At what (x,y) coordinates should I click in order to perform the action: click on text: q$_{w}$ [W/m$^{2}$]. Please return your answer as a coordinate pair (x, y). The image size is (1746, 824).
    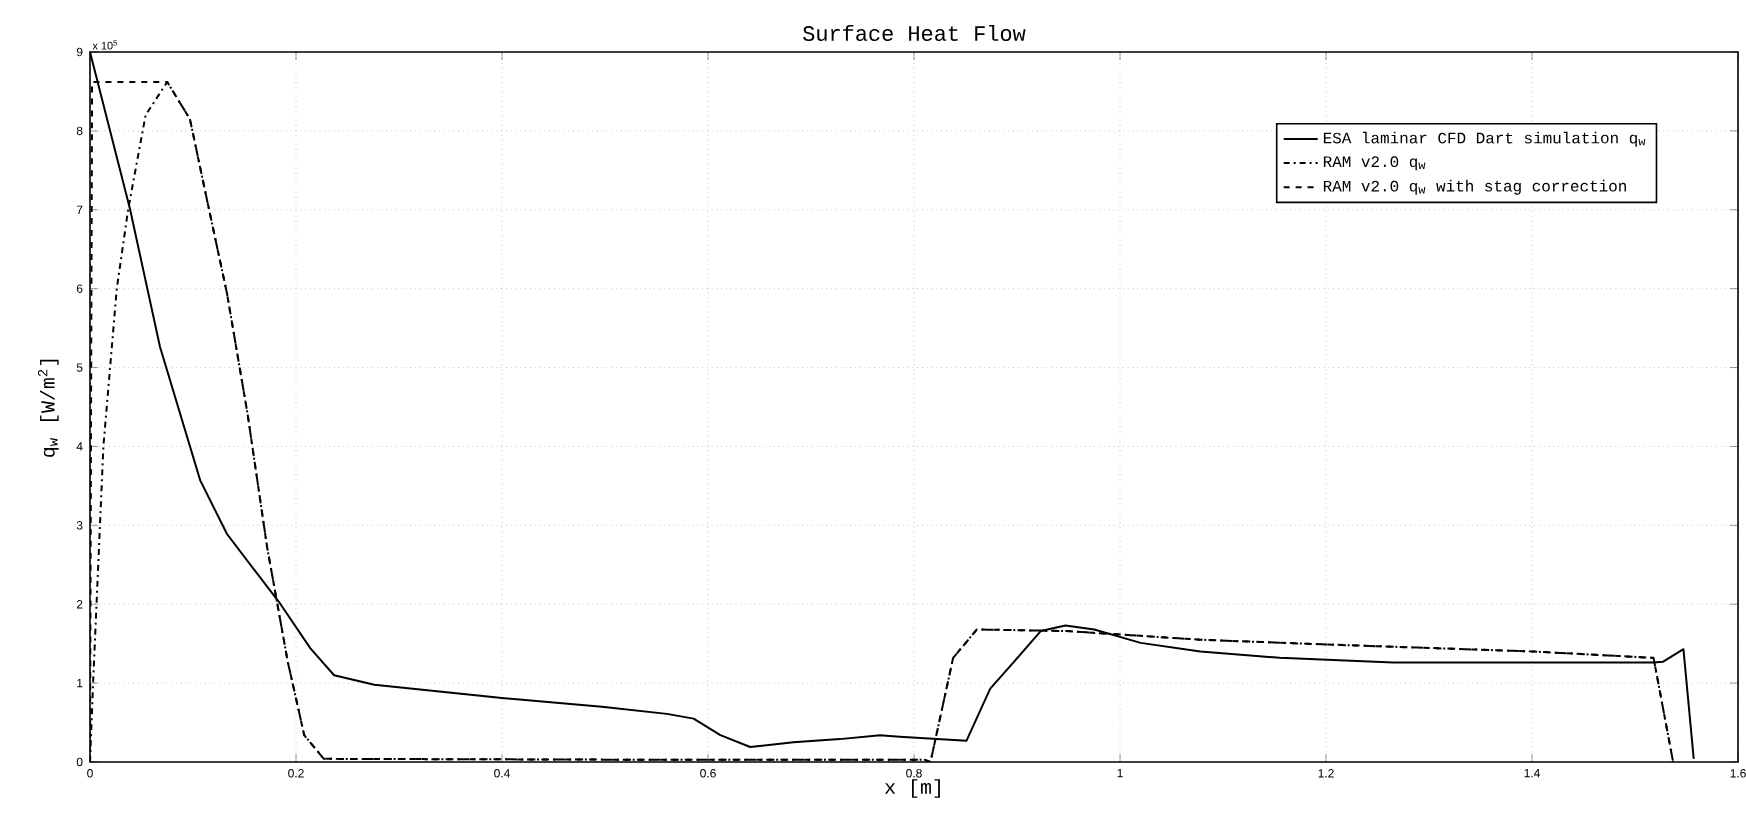
    Looking at the image, I should click on (48, 408).